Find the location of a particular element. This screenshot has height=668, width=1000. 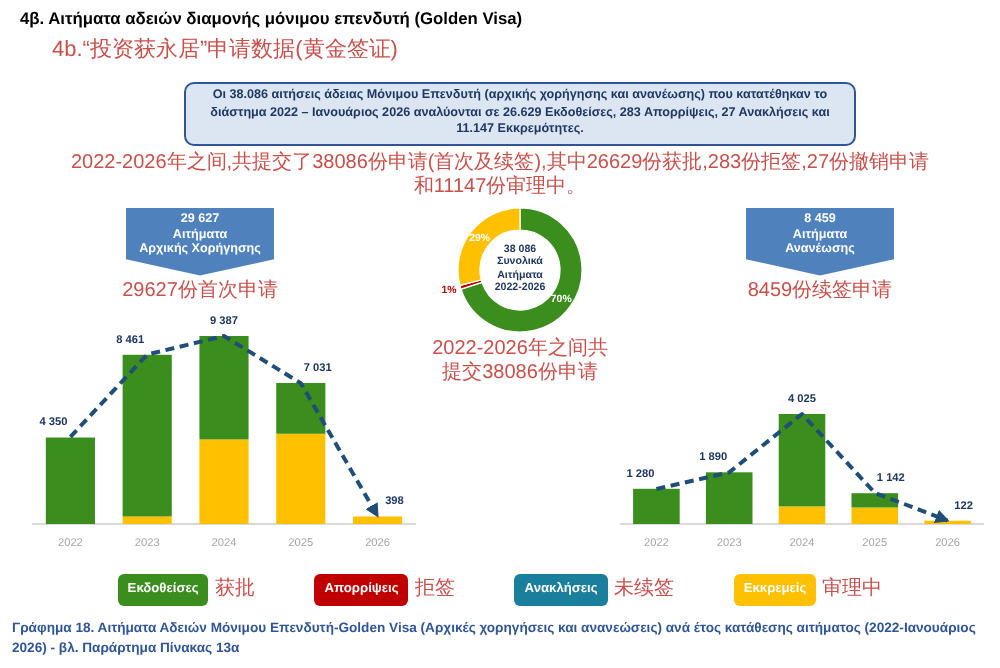

text: 4β. Αιτήματα αδειών διαμονής μόνιμου επενδυτή (Golden Visa) is located at coordinates (271, 18).